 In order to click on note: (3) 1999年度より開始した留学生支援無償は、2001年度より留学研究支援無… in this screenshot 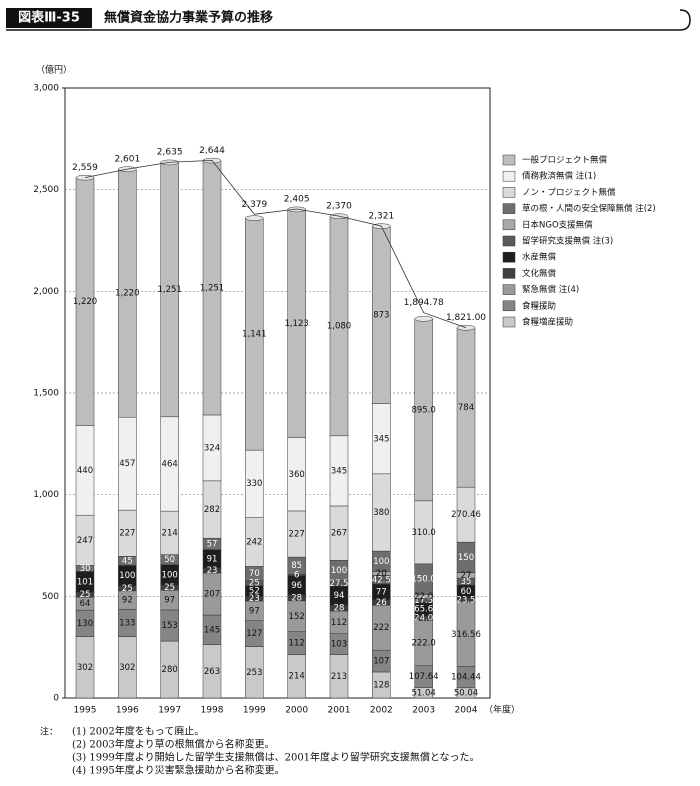, I will do `click(276, 757)`.